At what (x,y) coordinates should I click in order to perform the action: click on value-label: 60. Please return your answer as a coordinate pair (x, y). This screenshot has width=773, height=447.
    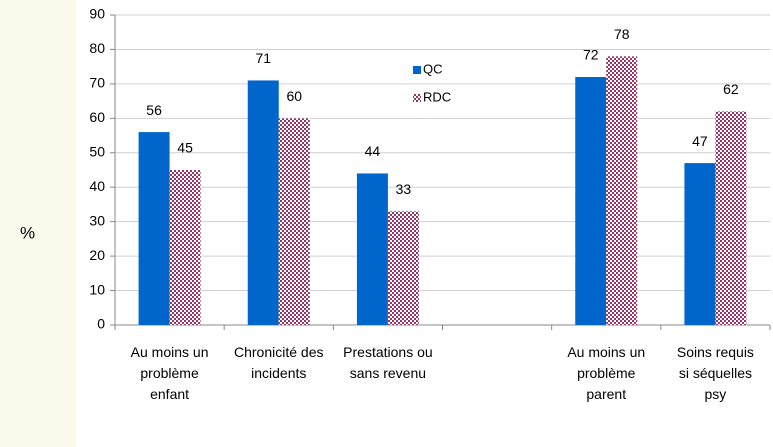
    Looking at the image, I should click on (294, 96).